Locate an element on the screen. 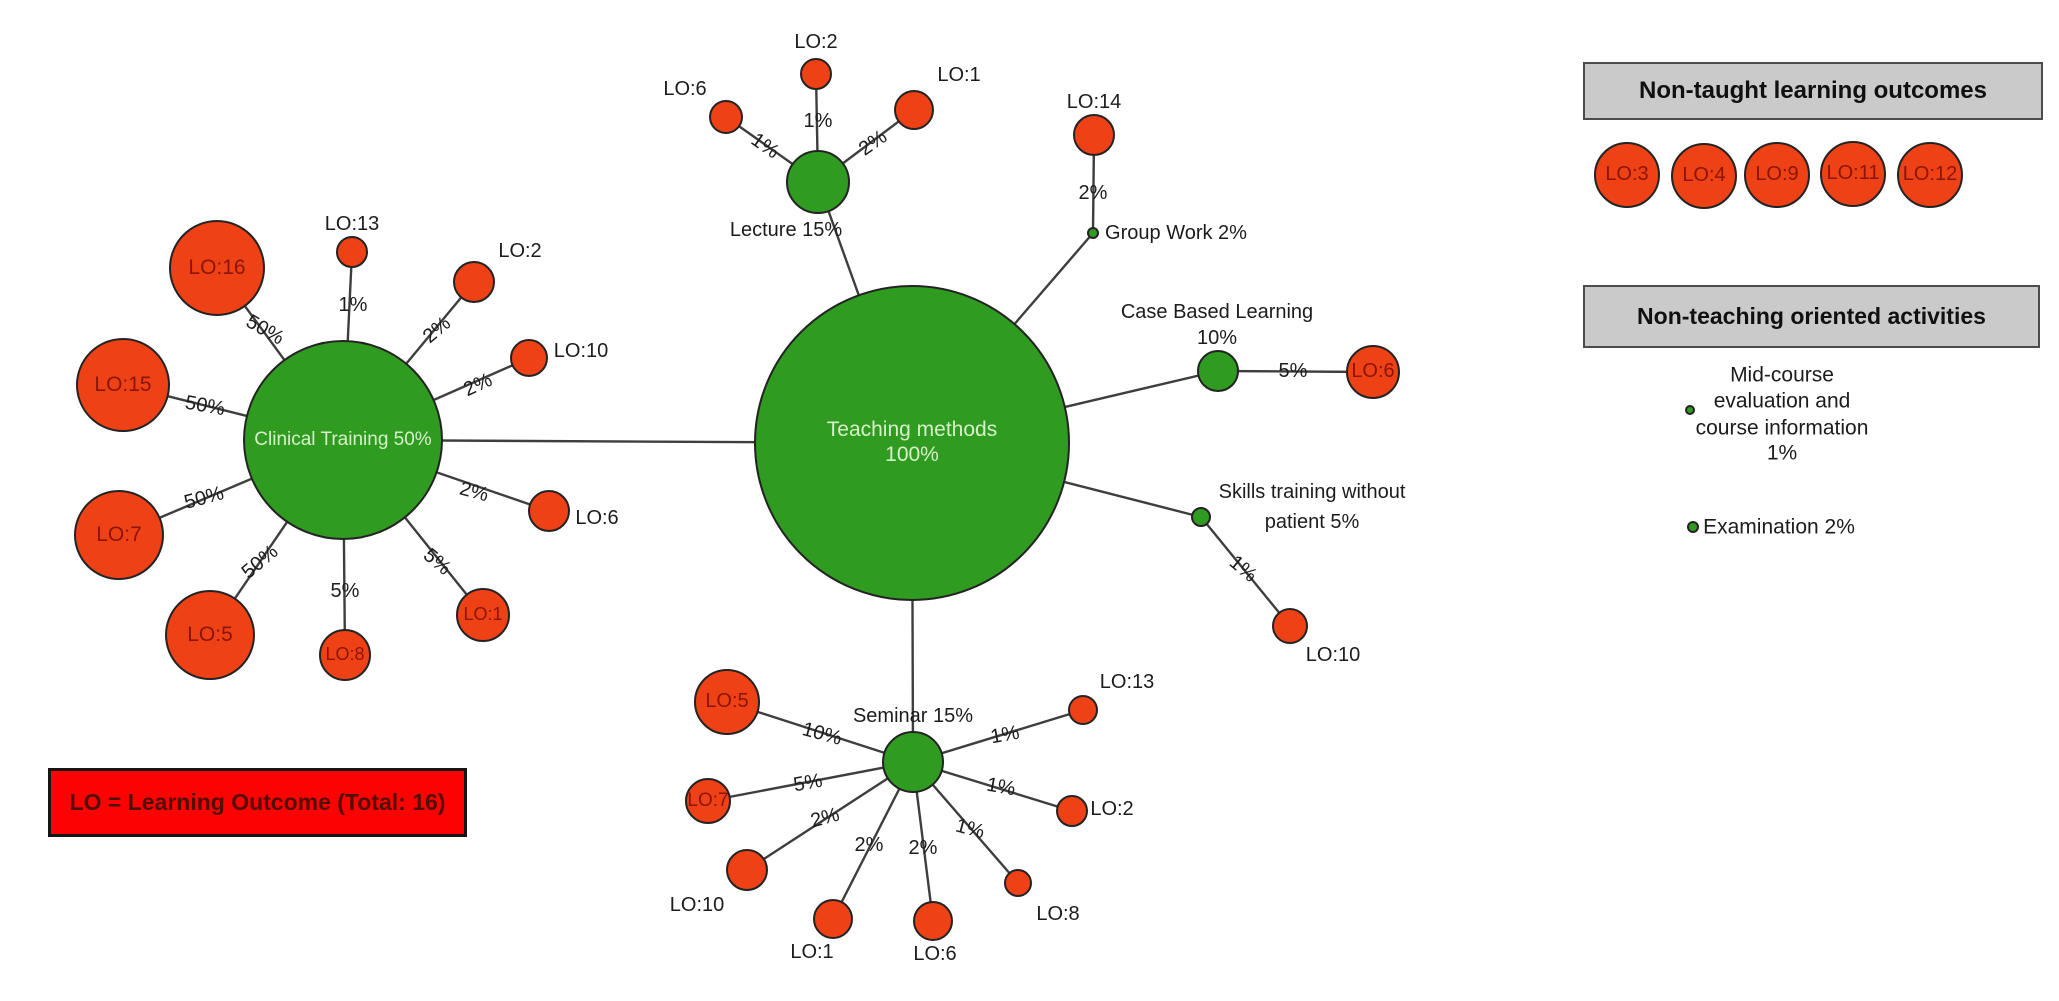 This screenshot has width=2059, height=1001. node-seminar is located at coordinates (913, 762).